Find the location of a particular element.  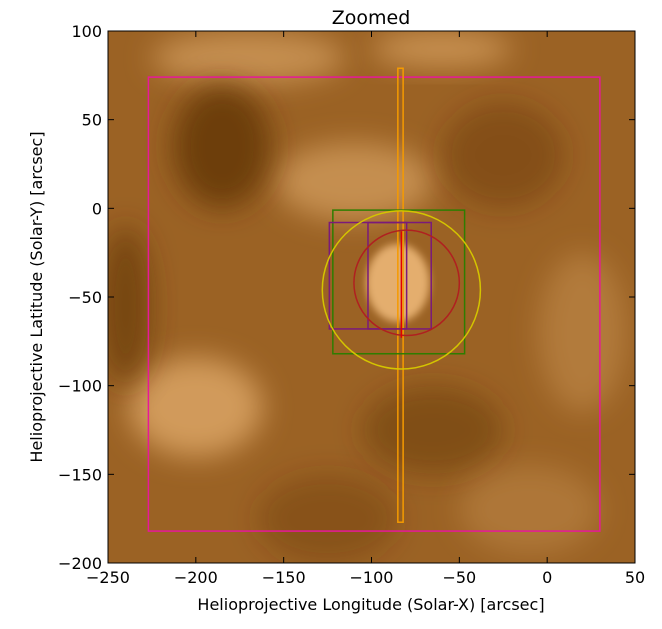

y-tick-label: −50 is located at coordinates (85, 297).